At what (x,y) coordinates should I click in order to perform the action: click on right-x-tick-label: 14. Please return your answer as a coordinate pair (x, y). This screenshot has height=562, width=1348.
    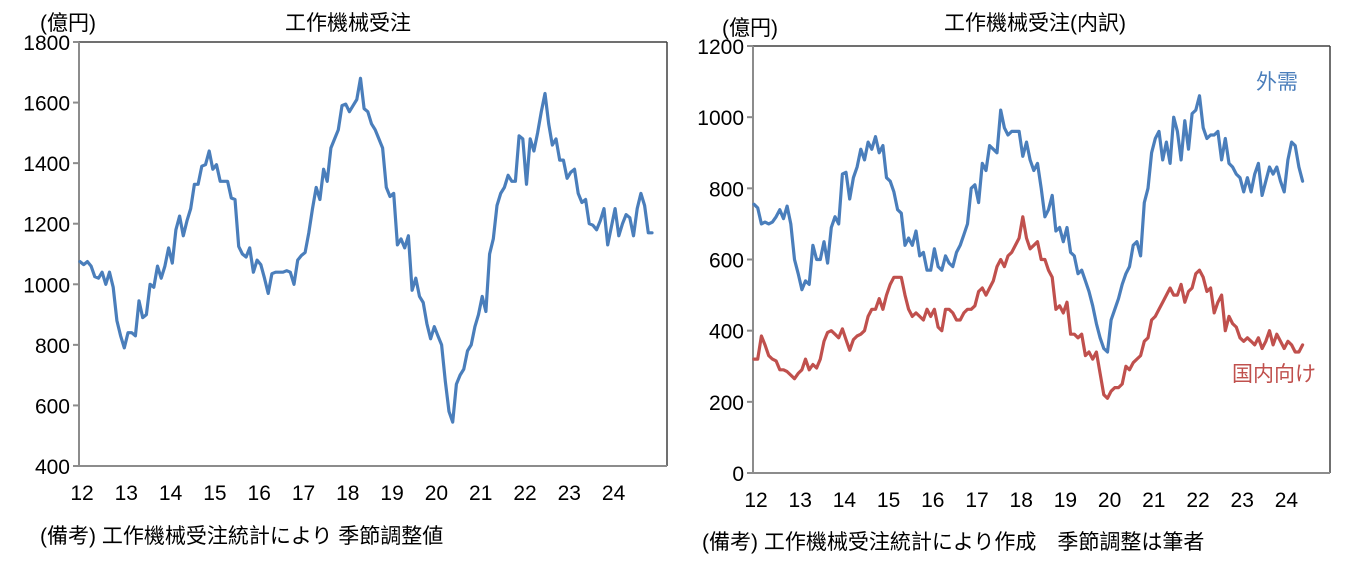
    Looking at the image, I should click on (845, 500).